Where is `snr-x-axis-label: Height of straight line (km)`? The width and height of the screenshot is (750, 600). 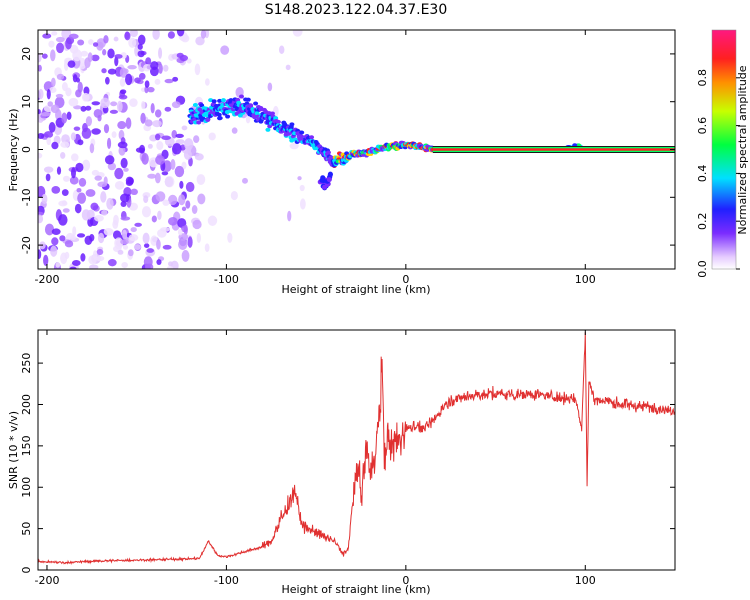 snr-x-axis-label: Height of straight line (km) is located at coordinates (355, 589).